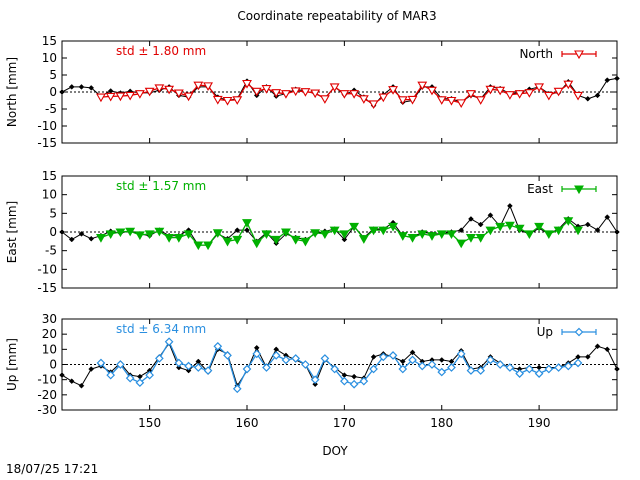 The width and height of the screenshot is (640, 480). What do you see at coordinates (247, 423) in the screenshot?
I see `x-tick-label: 160` at bounding box center [247, 423].